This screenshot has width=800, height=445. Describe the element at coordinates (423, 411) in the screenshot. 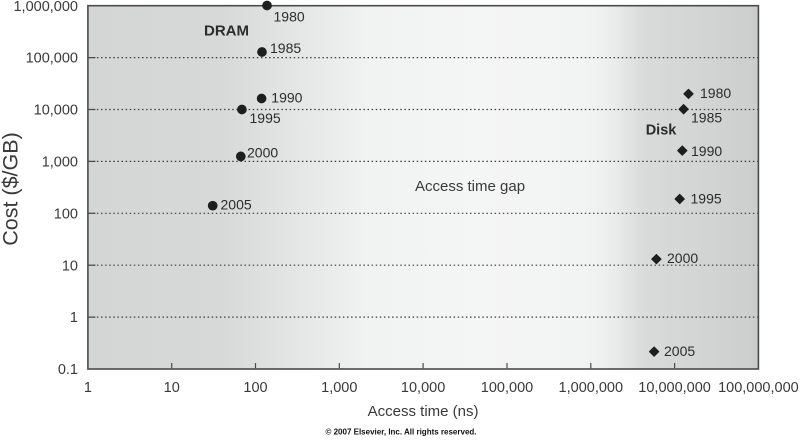

I see `svg-text: Access time (ns)` at that location.